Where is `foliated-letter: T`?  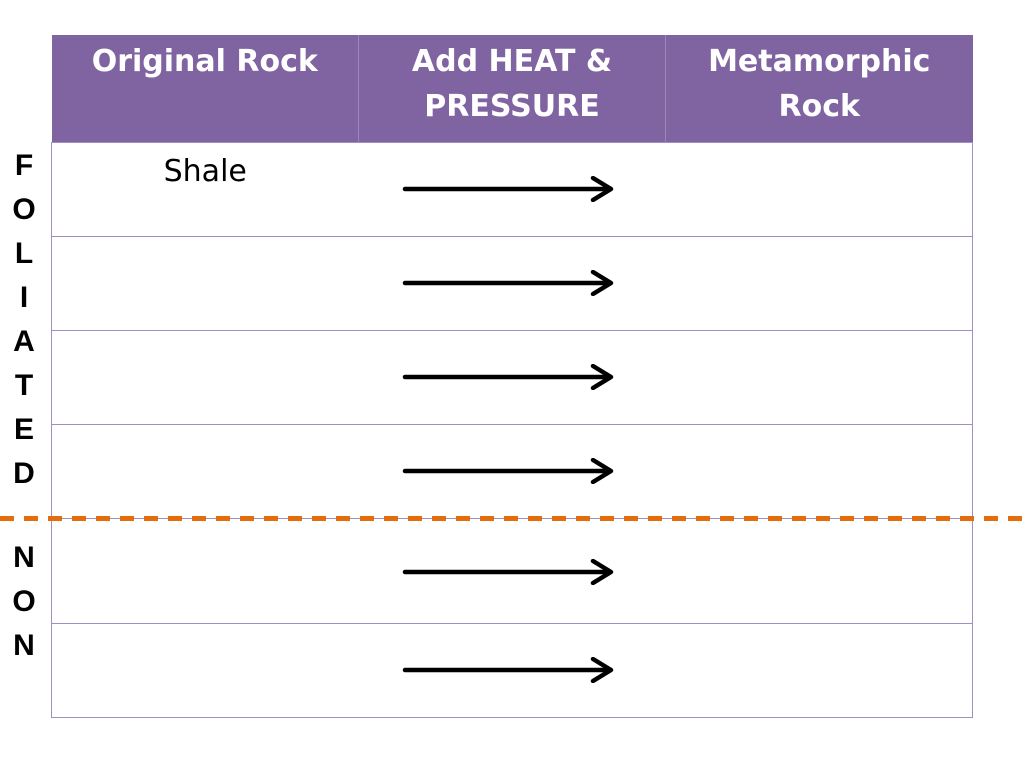 foliated-letter: T is located at coordinates (24, 385).